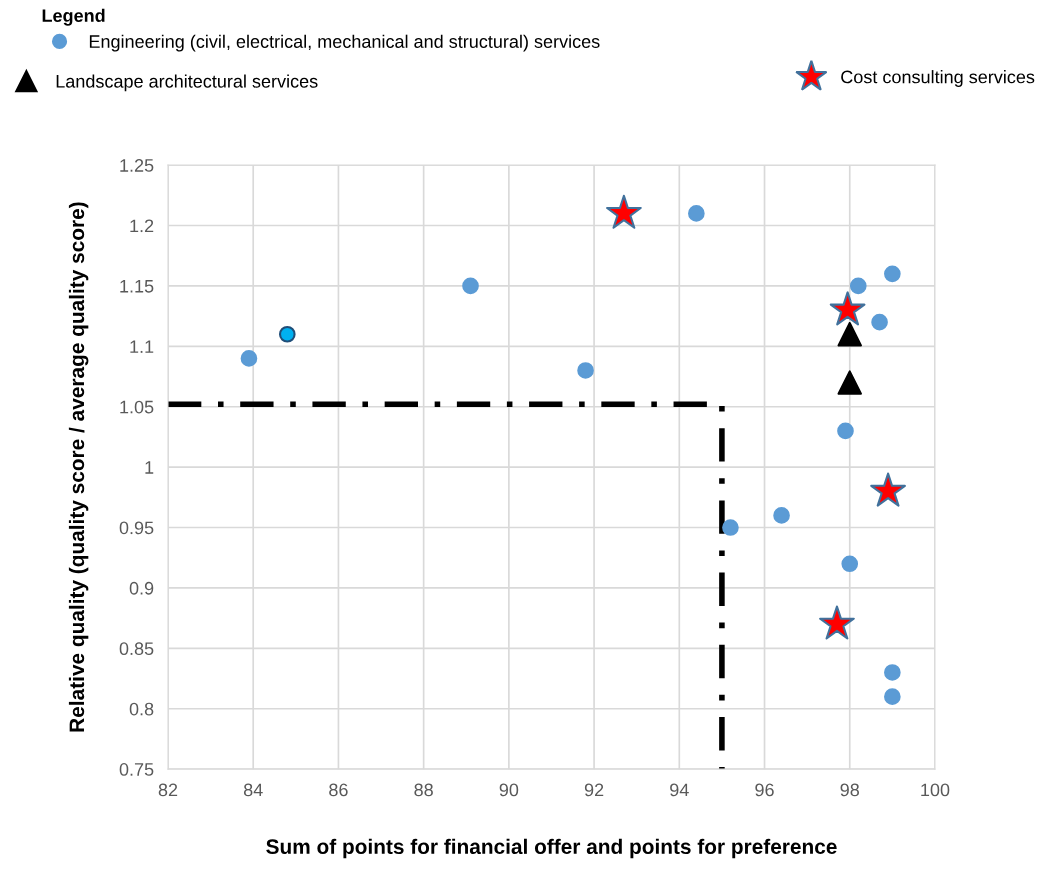 This screenshot has width=1037, height=876. What do you see at coordinates (137, 407) in the screenshot?
I see `y-tick-label: 1.05` at bounding box center [137, 407].